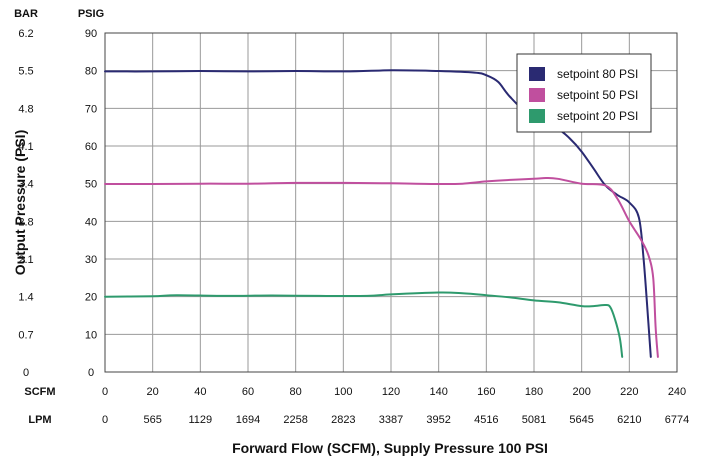  I want to click on x-axis-scfm-label: SCFM, so click(39, 392).